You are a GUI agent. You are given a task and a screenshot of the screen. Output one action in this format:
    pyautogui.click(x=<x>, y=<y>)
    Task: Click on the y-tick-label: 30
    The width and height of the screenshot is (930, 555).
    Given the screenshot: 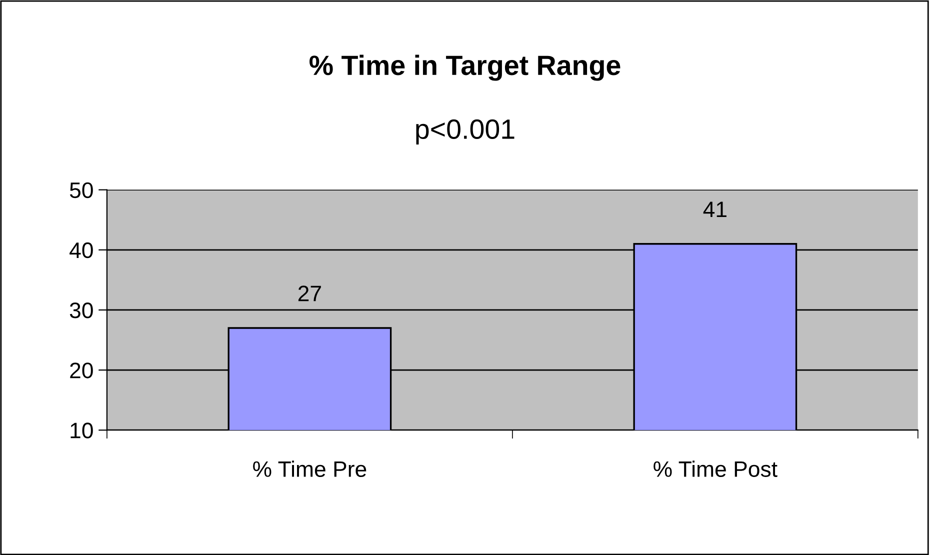 What is the action you would take?
    pyautogui.click(x=81, y=310)
    